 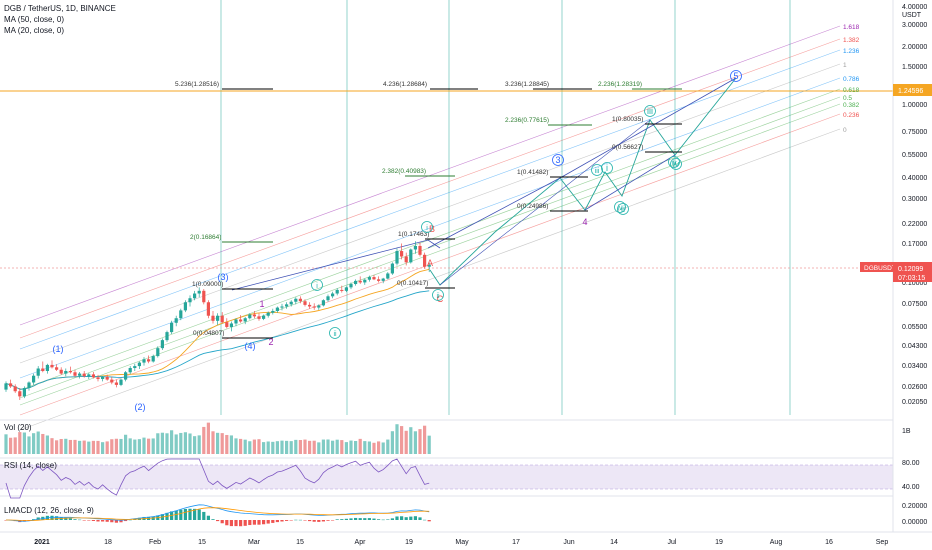 I want to click on price-tick: 0.22000, so click(x=914, y=224).